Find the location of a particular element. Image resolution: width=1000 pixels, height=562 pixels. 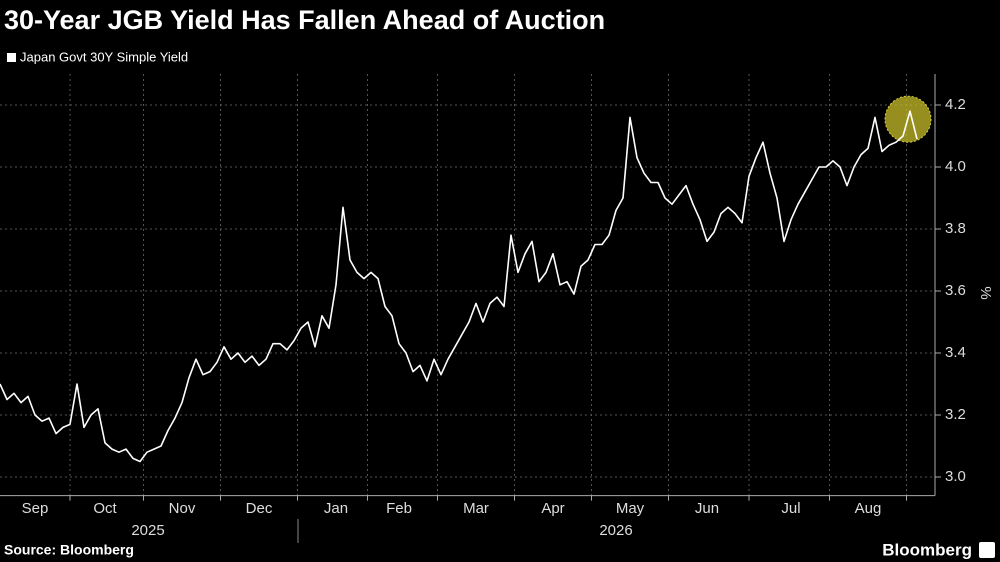

brand: Bloomberg is located at coordinates (927, 549).